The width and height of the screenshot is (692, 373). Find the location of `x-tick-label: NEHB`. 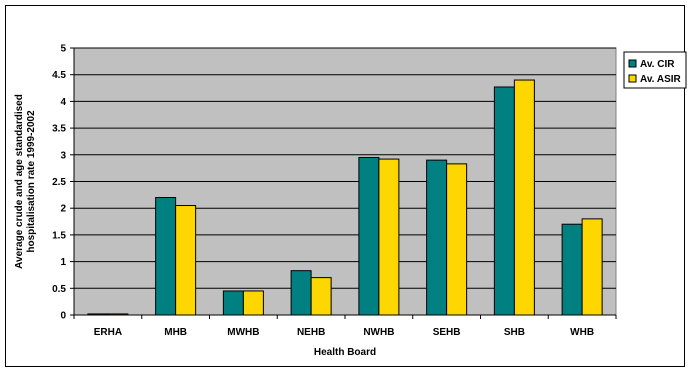

x-tick-label: NEHB is located at coordinates (311, 332).